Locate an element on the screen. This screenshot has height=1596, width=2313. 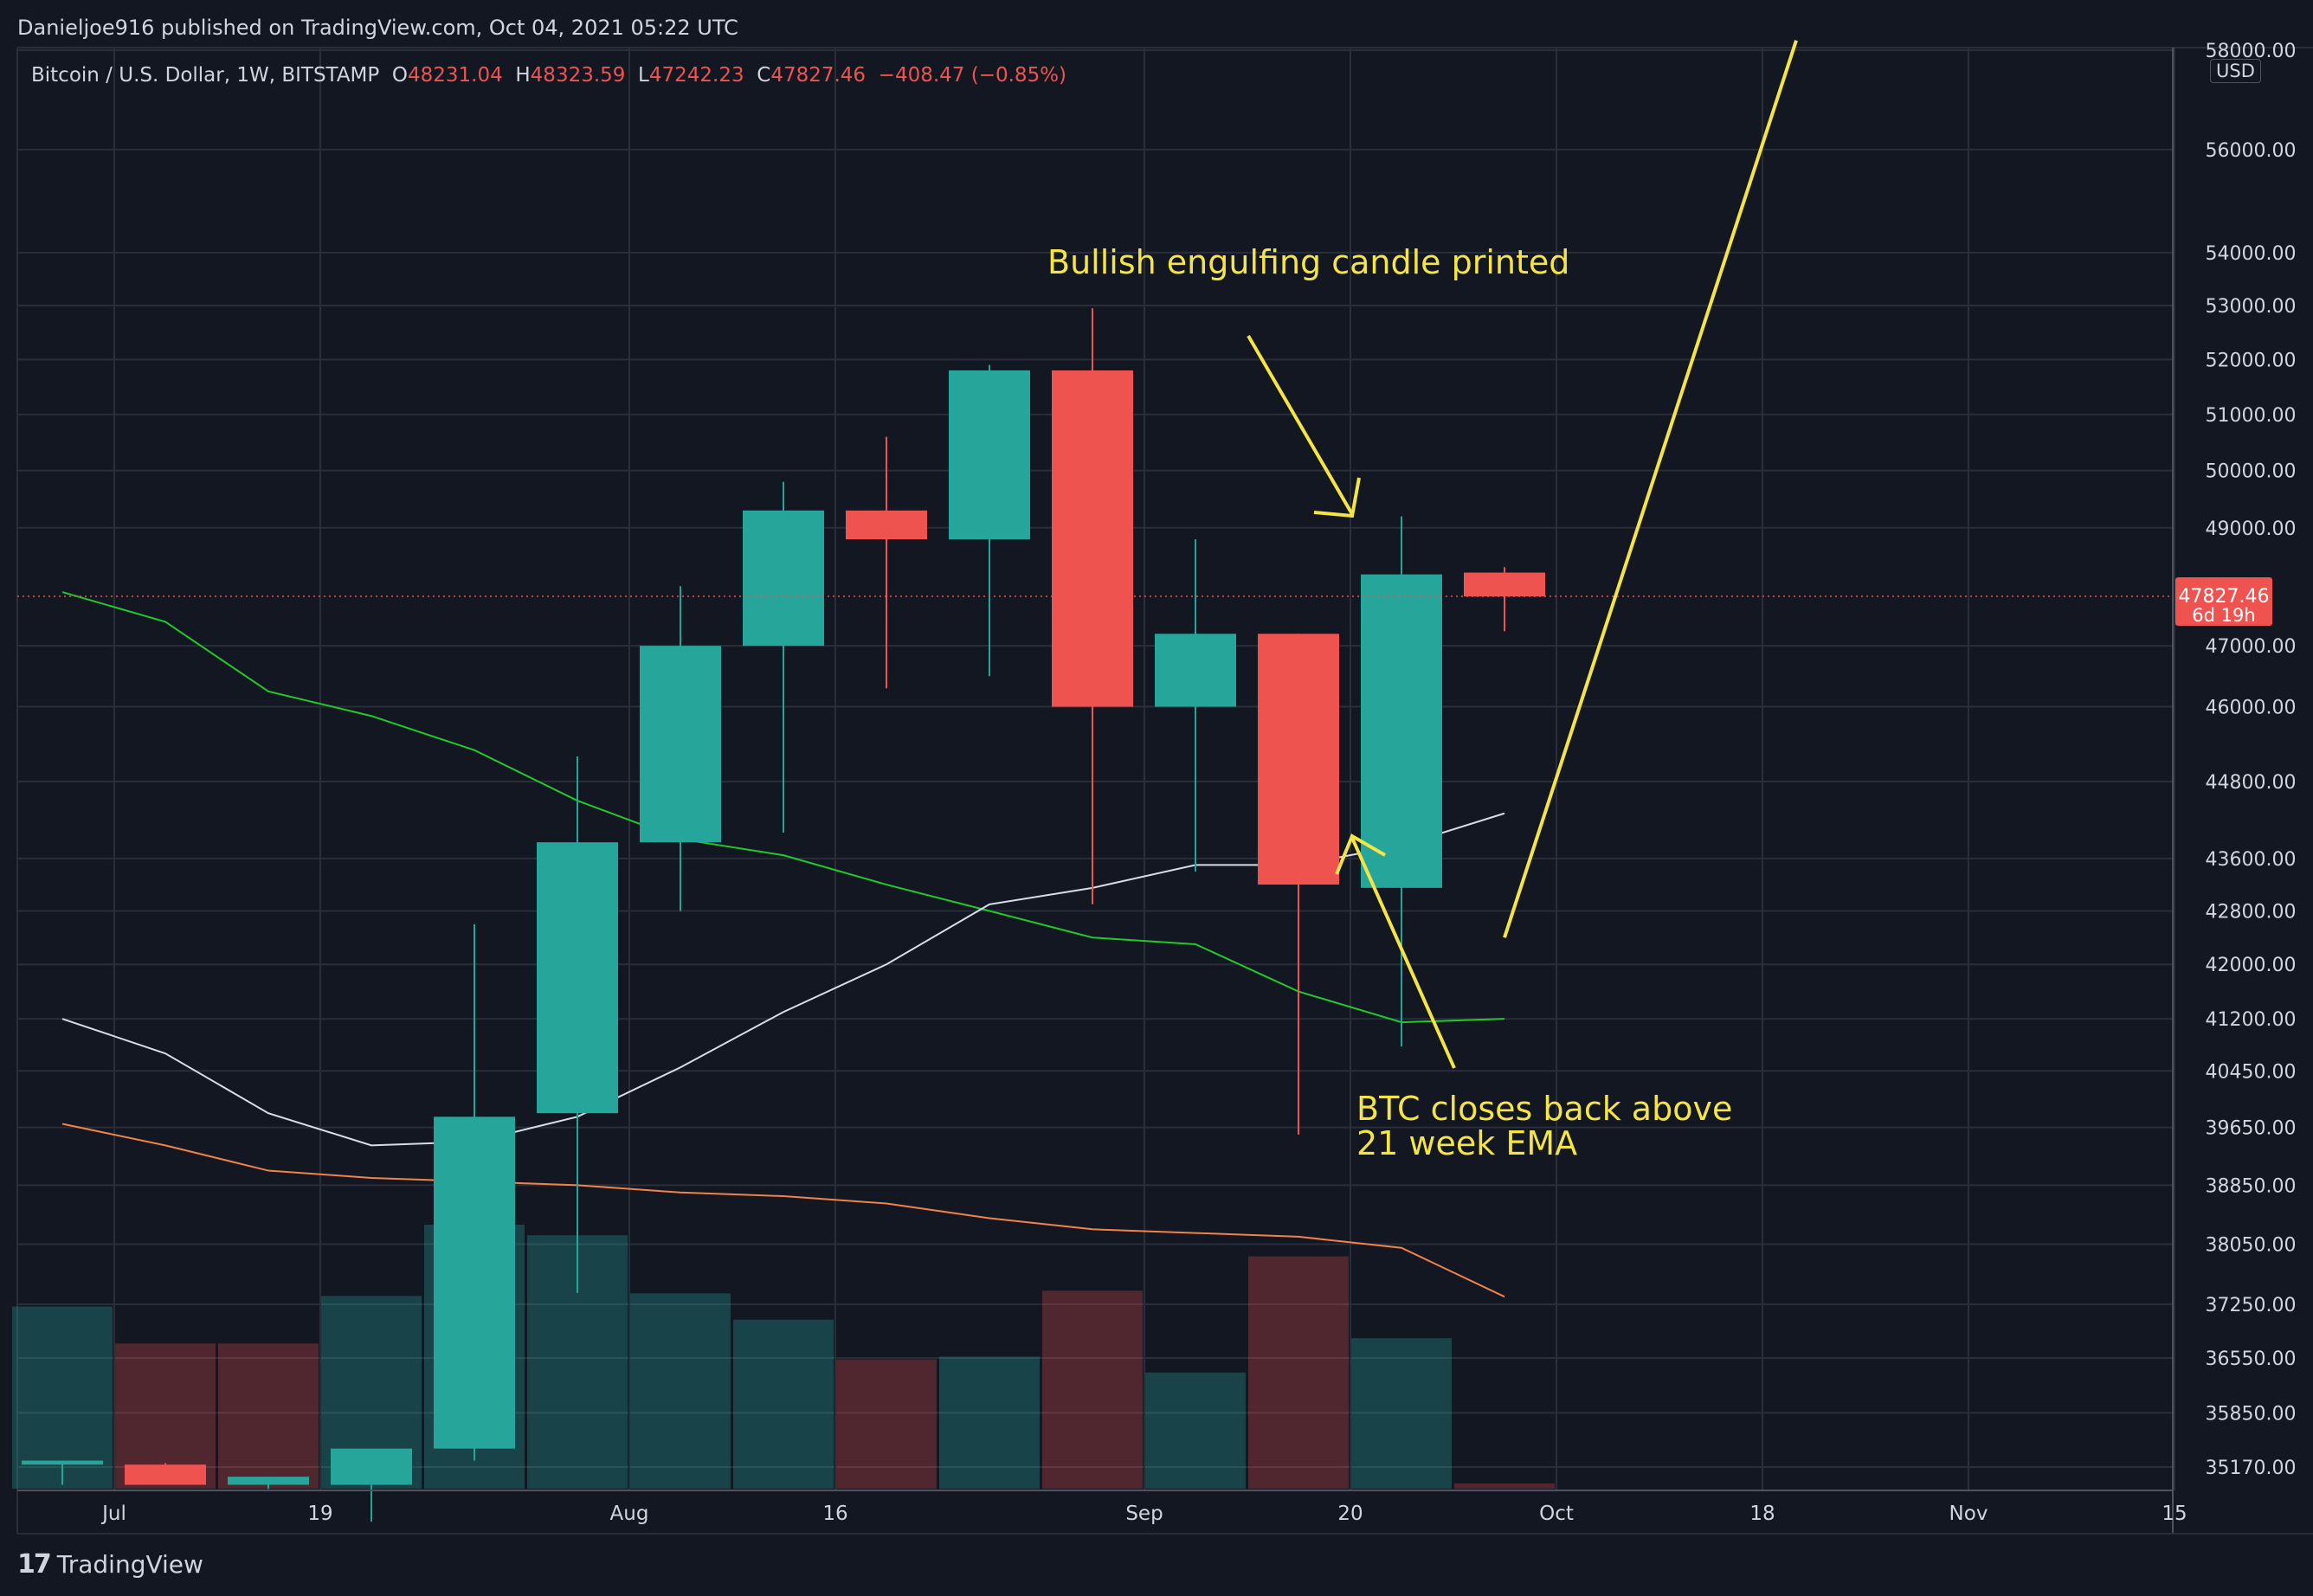
ema-orange-line is located at coordinates (783, 1210).